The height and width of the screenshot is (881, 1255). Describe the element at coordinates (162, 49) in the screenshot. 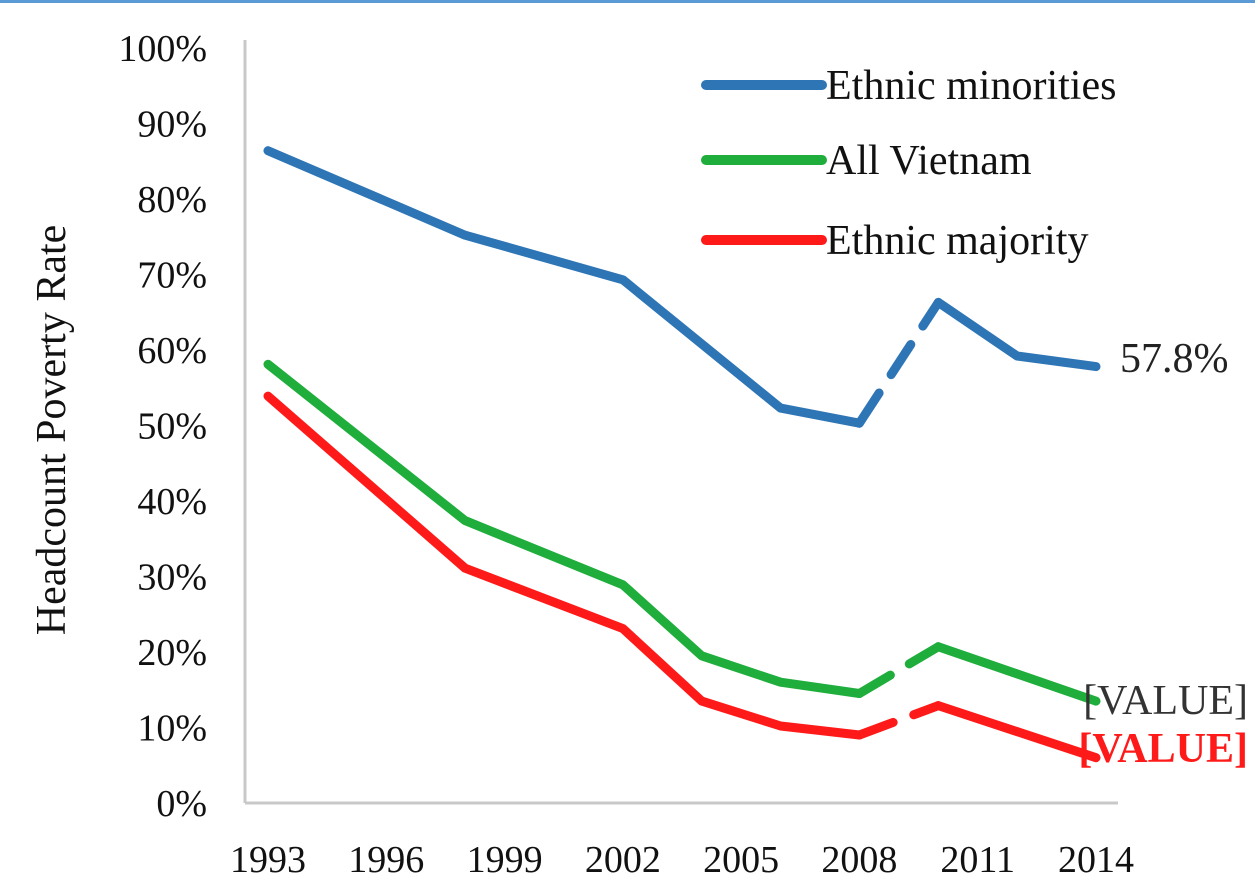

I see `y-tick-label: 100%` at that location.